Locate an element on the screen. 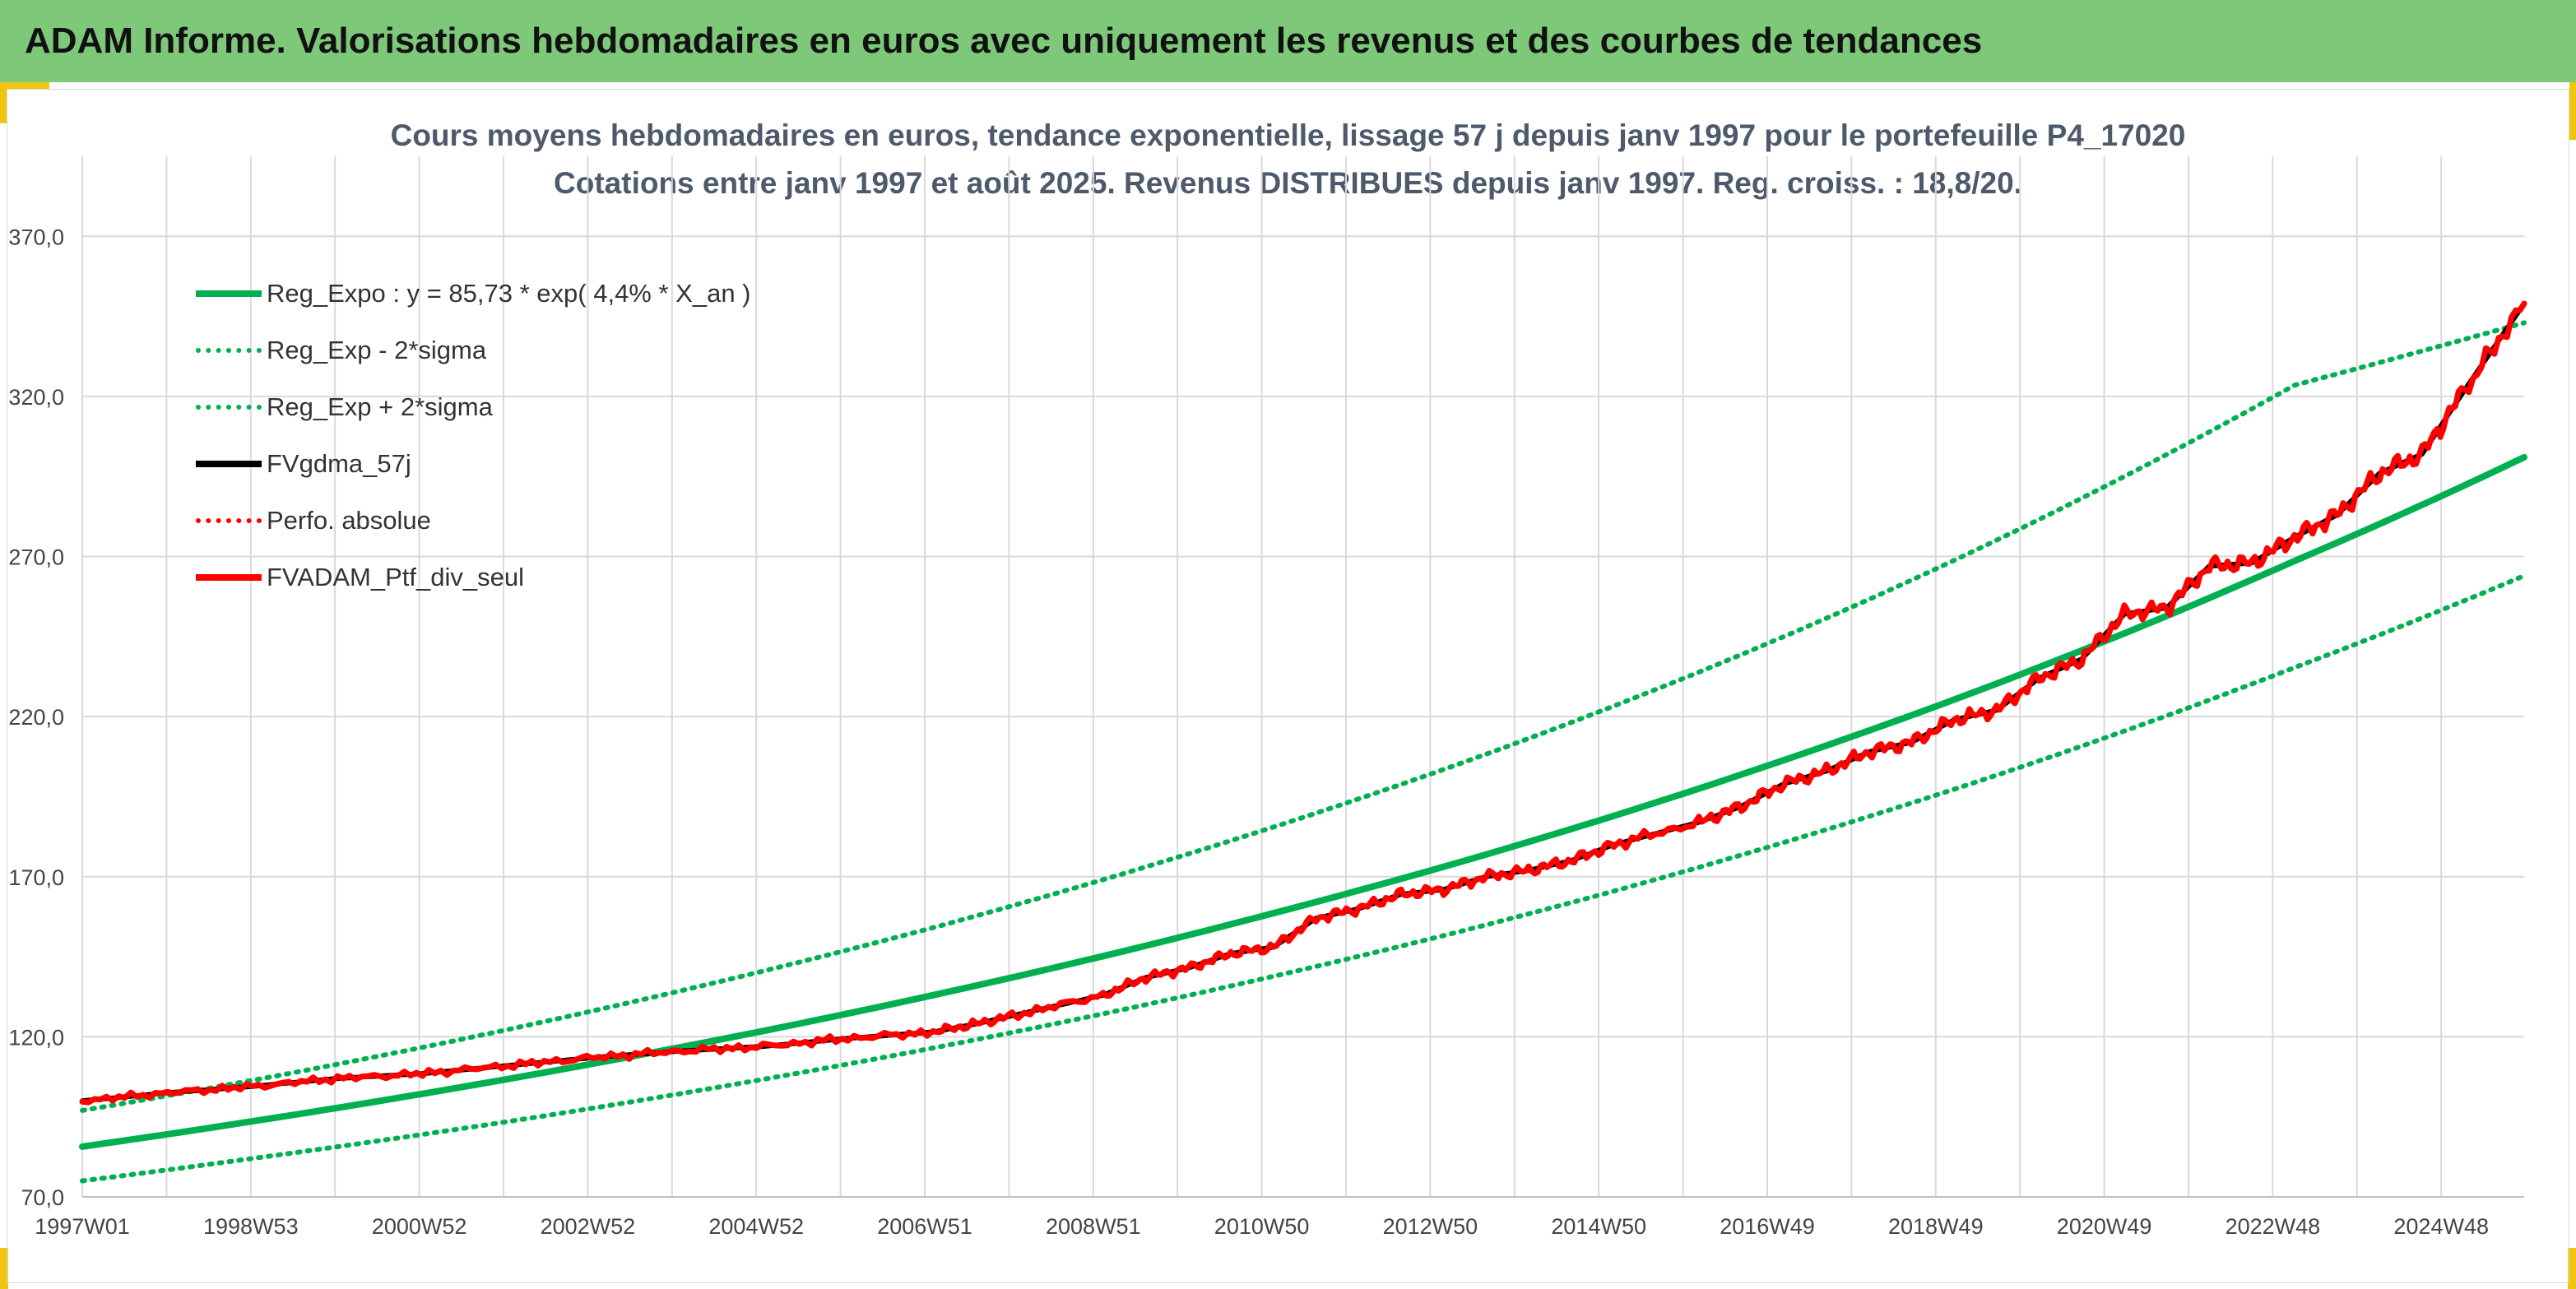 This screenshot has height=1289, width=2576. legend-item: FVADAM_Ptf_div_seul is located at coordinates (473, 577).